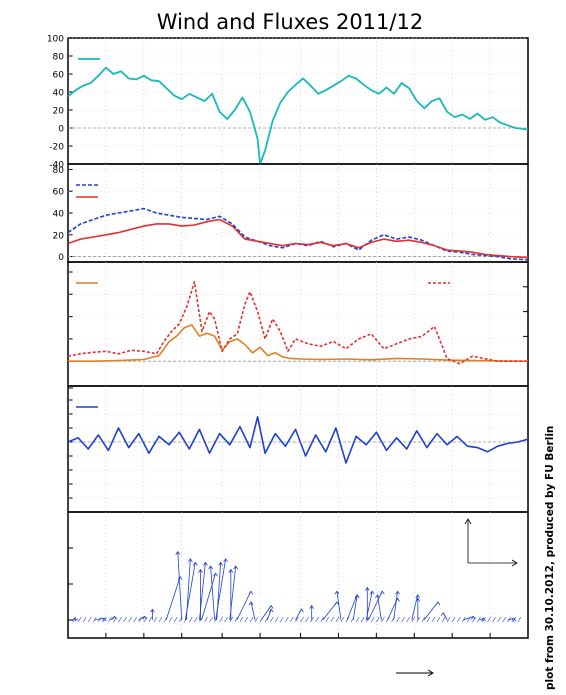 This screenshot has height=695, width=566. I want to click on panel-2: 80 60 40 20 0, so click(291, 213).